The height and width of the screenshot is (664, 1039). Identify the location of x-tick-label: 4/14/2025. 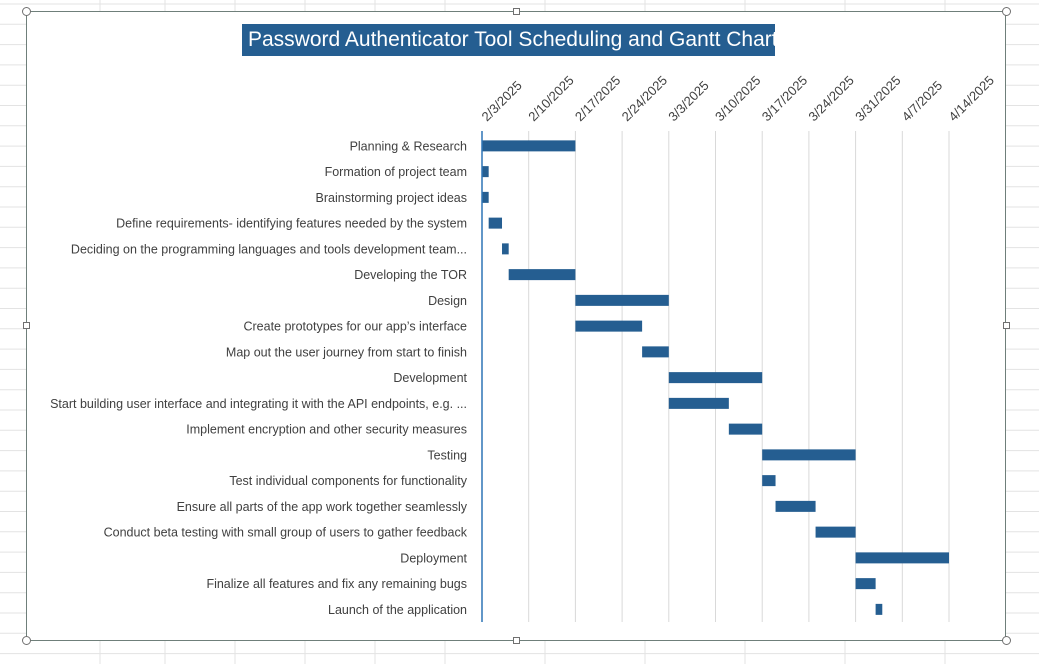
(972, 99).